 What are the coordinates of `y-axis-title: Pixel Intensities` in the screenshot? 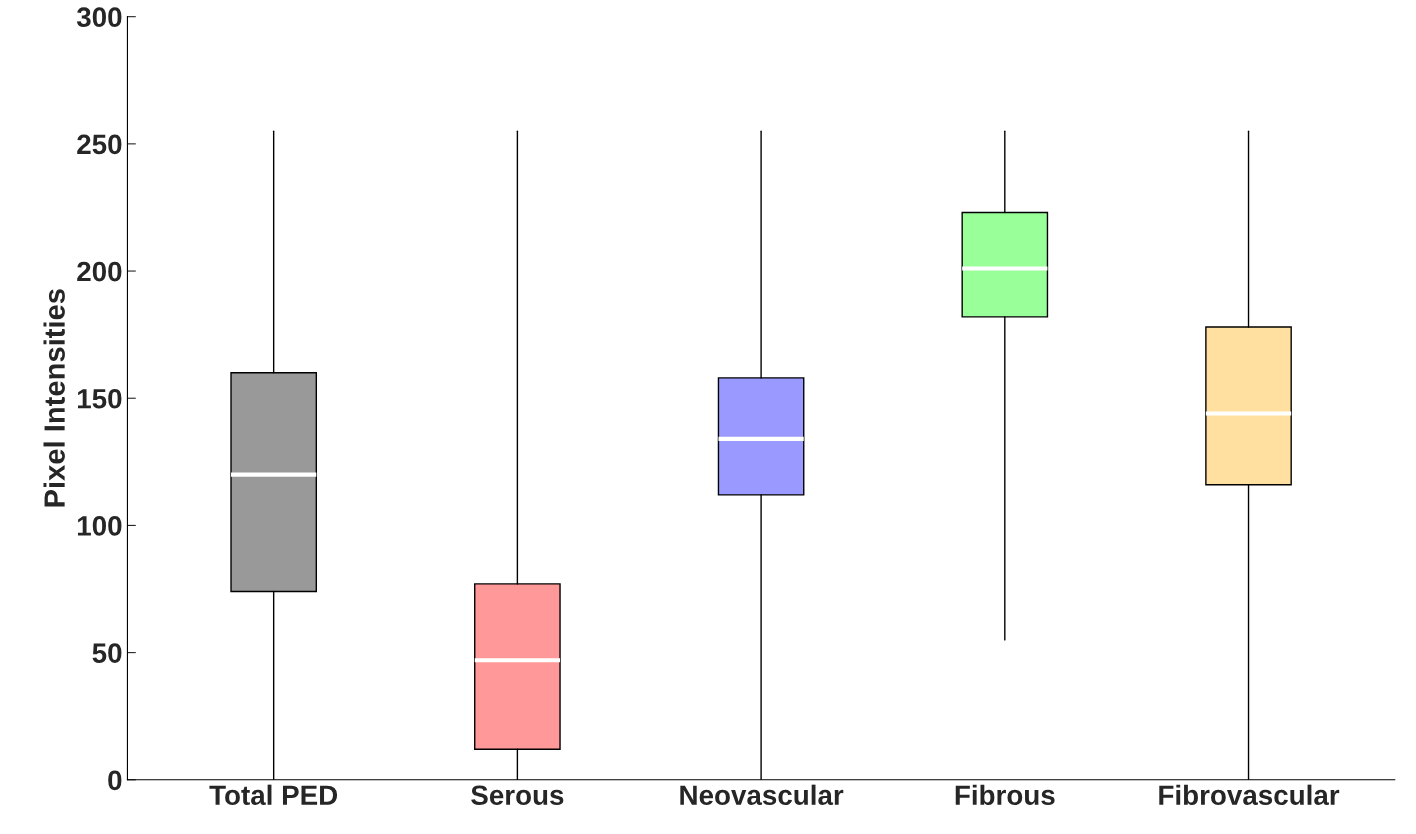 It's located at (54, 398).